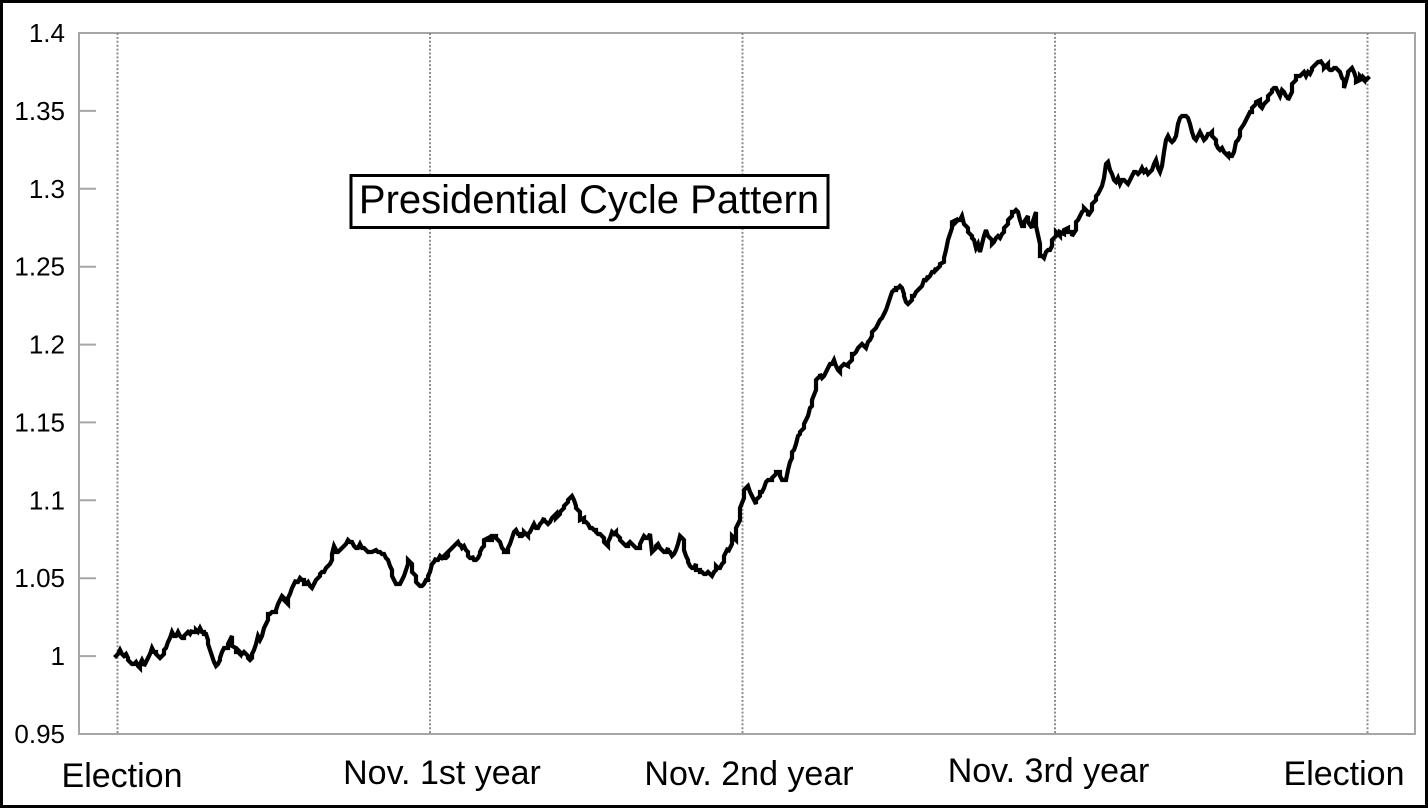 The width and height of the screenshot is (1428, 808). I want to click on svg-text: Presidential Cycle Pattern, so click(589, 200).